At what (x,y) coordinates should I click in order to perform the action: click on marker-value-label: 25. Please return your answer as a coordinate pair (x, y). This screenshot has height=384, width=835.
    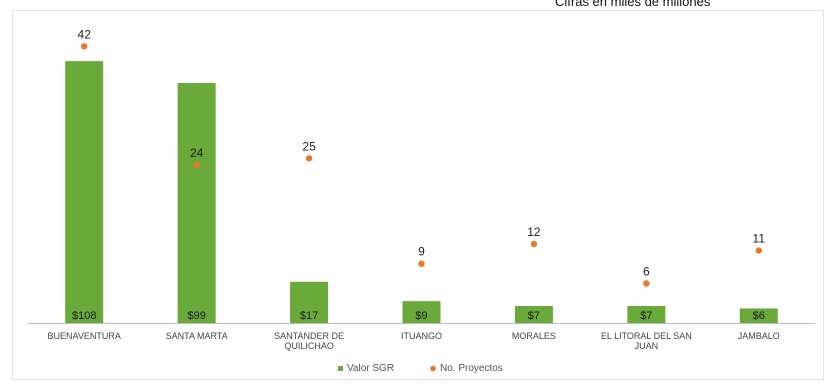
    Looking at the image, I should click on (309, 146).